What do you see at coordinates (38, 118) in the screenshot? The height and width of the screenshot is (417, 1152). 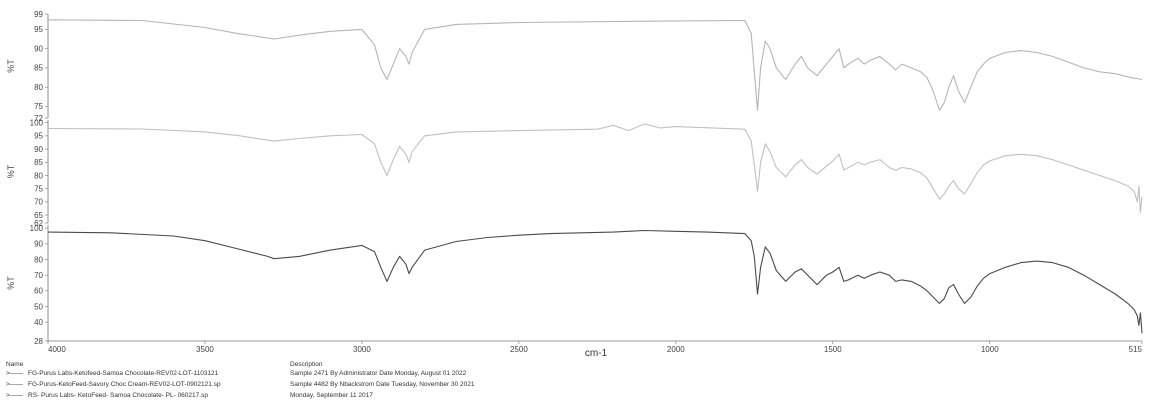 I see `y-tick-label: 72` at bounding box center [38, 118].